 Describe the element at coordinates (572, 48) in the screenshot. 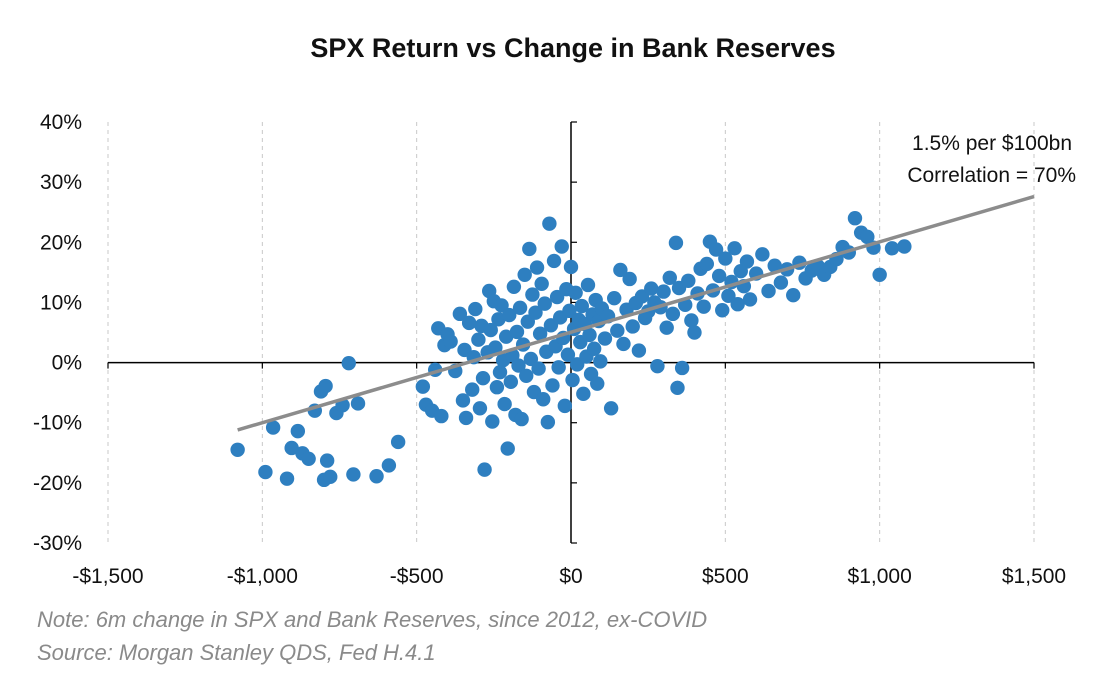

I see `chart-title: SPX Return vs Change in Bank Reserves` at that location.